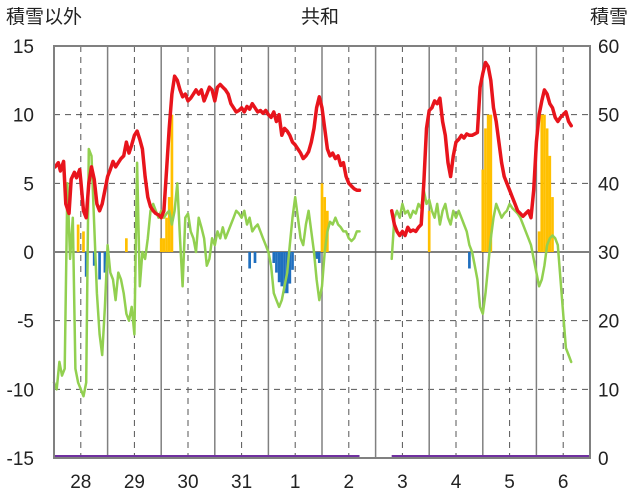 Image resolution: width=636 pixels, height=501 pixels. I want to click on right-tick-label: 10, so click(608, 390).